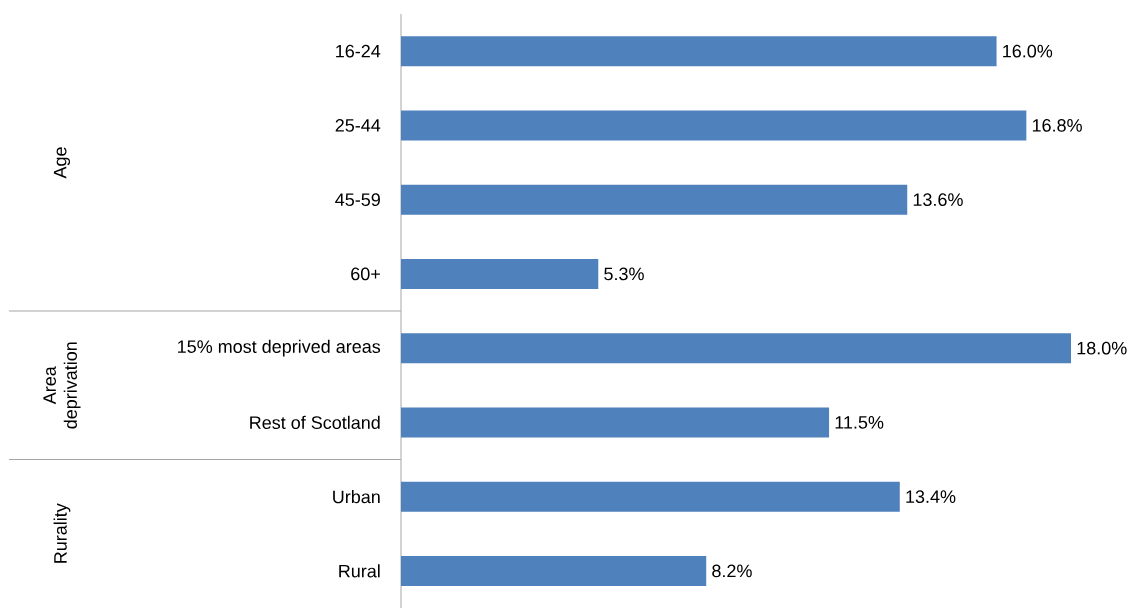 The image size is (1138, 608). I want to click on y-tick-label: Rural, so click(359, 571).